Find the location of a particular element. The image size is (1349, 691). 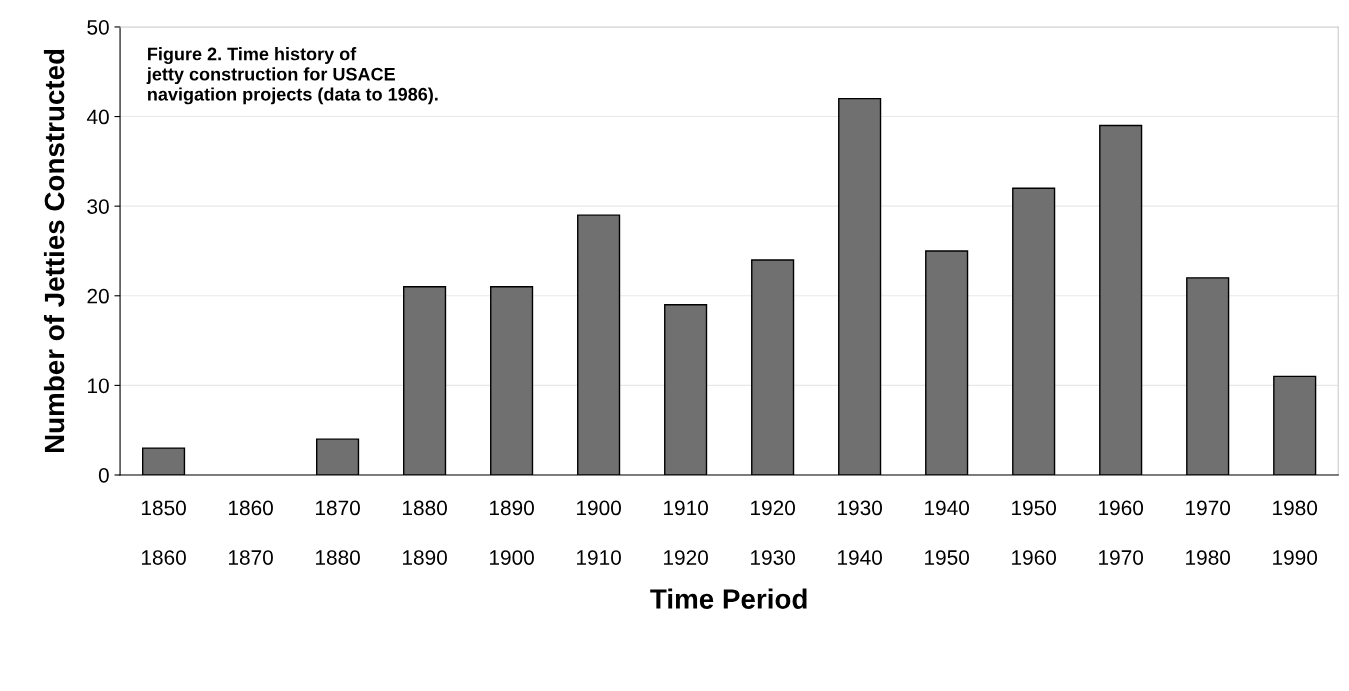

x-axis-title: Time Period is located at coordinates (728, 598).